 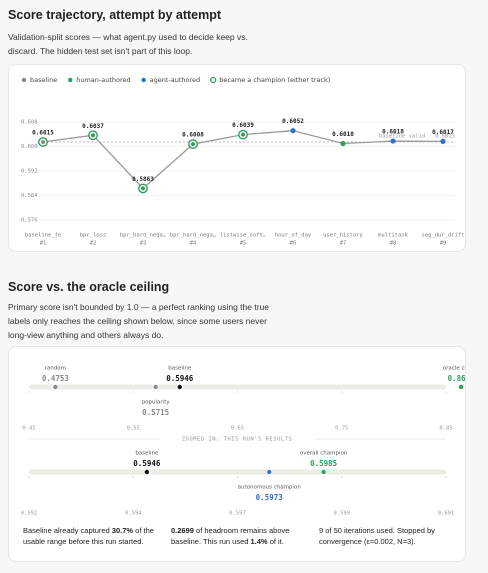 I want to click on legend-label: agent-authored, so click(x=175, y=80).